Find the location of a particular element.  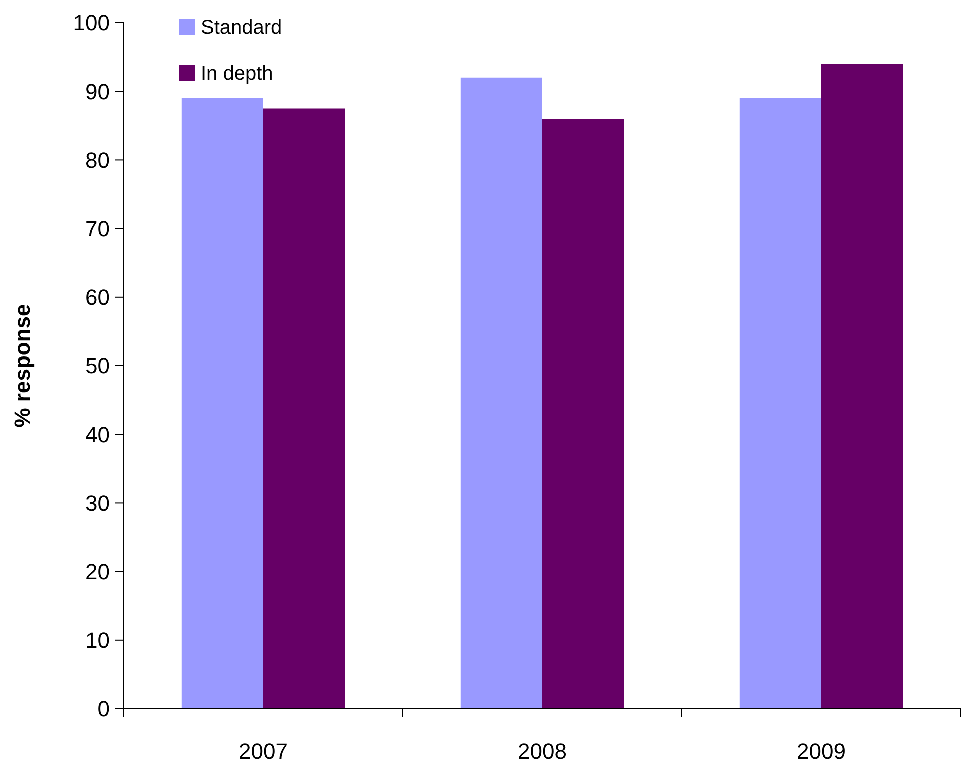

y-tick-label: 40 is located at coordinates (98, 435).